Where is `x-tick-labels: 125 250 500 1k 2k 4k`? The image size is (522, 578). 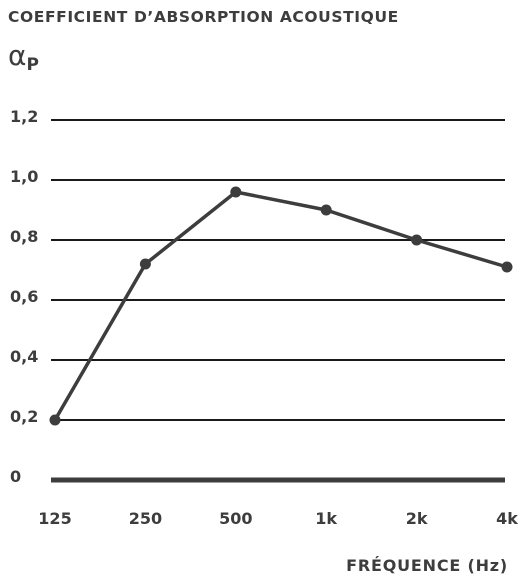
x-tick-labels: 125 250 500 1k 2k 4k is located at coordinates (278, 518).